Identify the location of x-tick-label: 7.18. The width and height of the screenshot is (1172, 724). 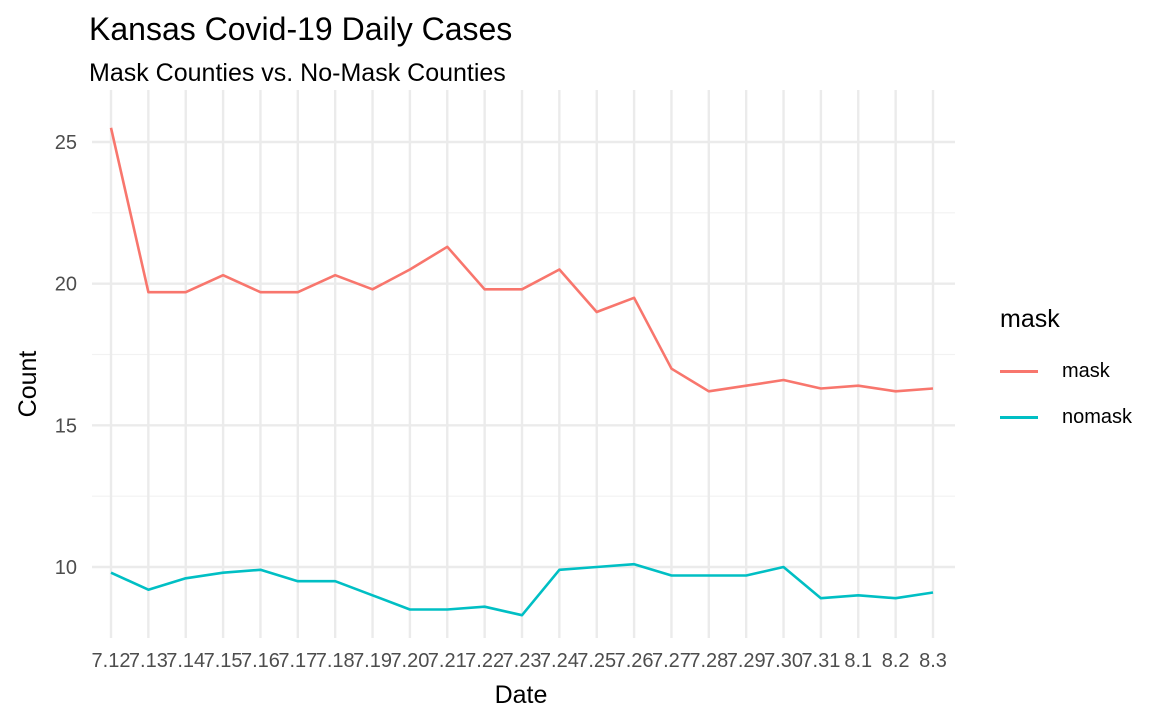
(335, 661).